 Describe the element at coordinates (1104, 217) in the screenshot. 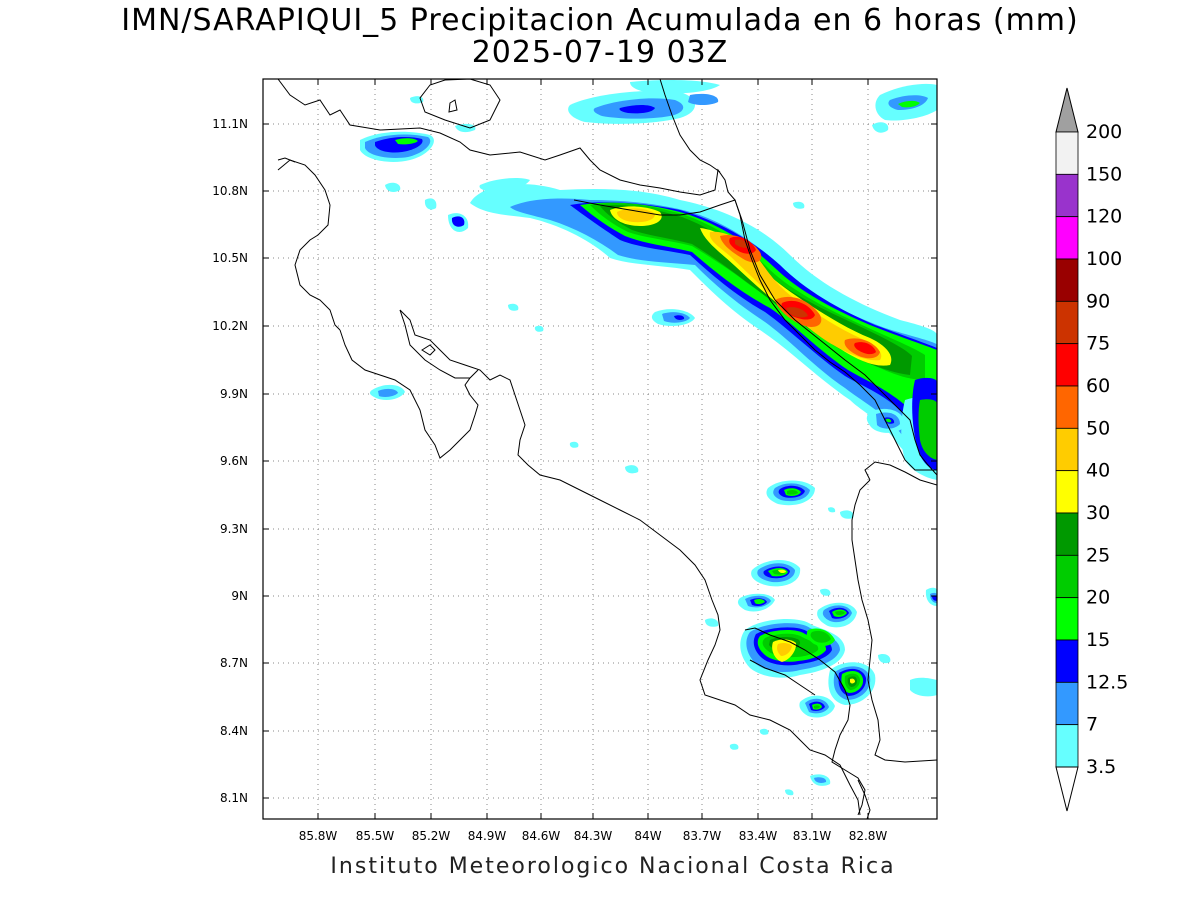

I see `legend-level-label: 120` at that location.